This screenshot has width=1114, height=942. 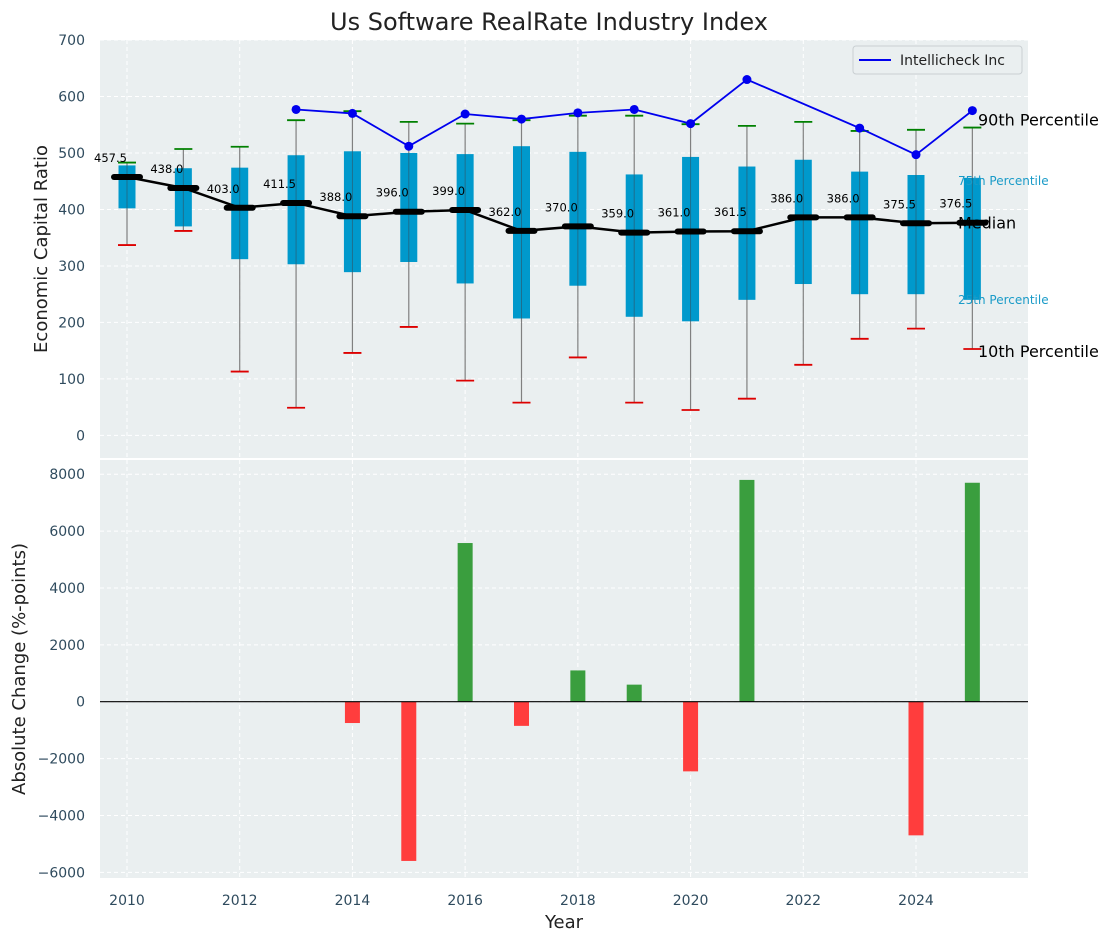 What do you see at coordinates (71, 380) in the screenshot?
I see `top-y-tick-label: 100` at bounding box center [71, 380].